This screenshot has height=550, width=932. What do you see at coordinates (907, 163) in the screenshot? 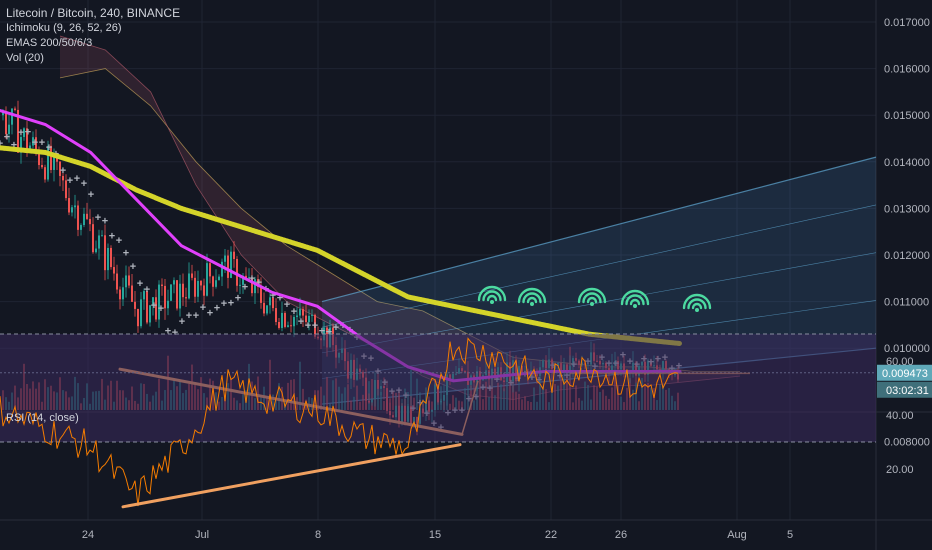
I see `price-tick-label: 0.014000` at bounding box center [907, 163].